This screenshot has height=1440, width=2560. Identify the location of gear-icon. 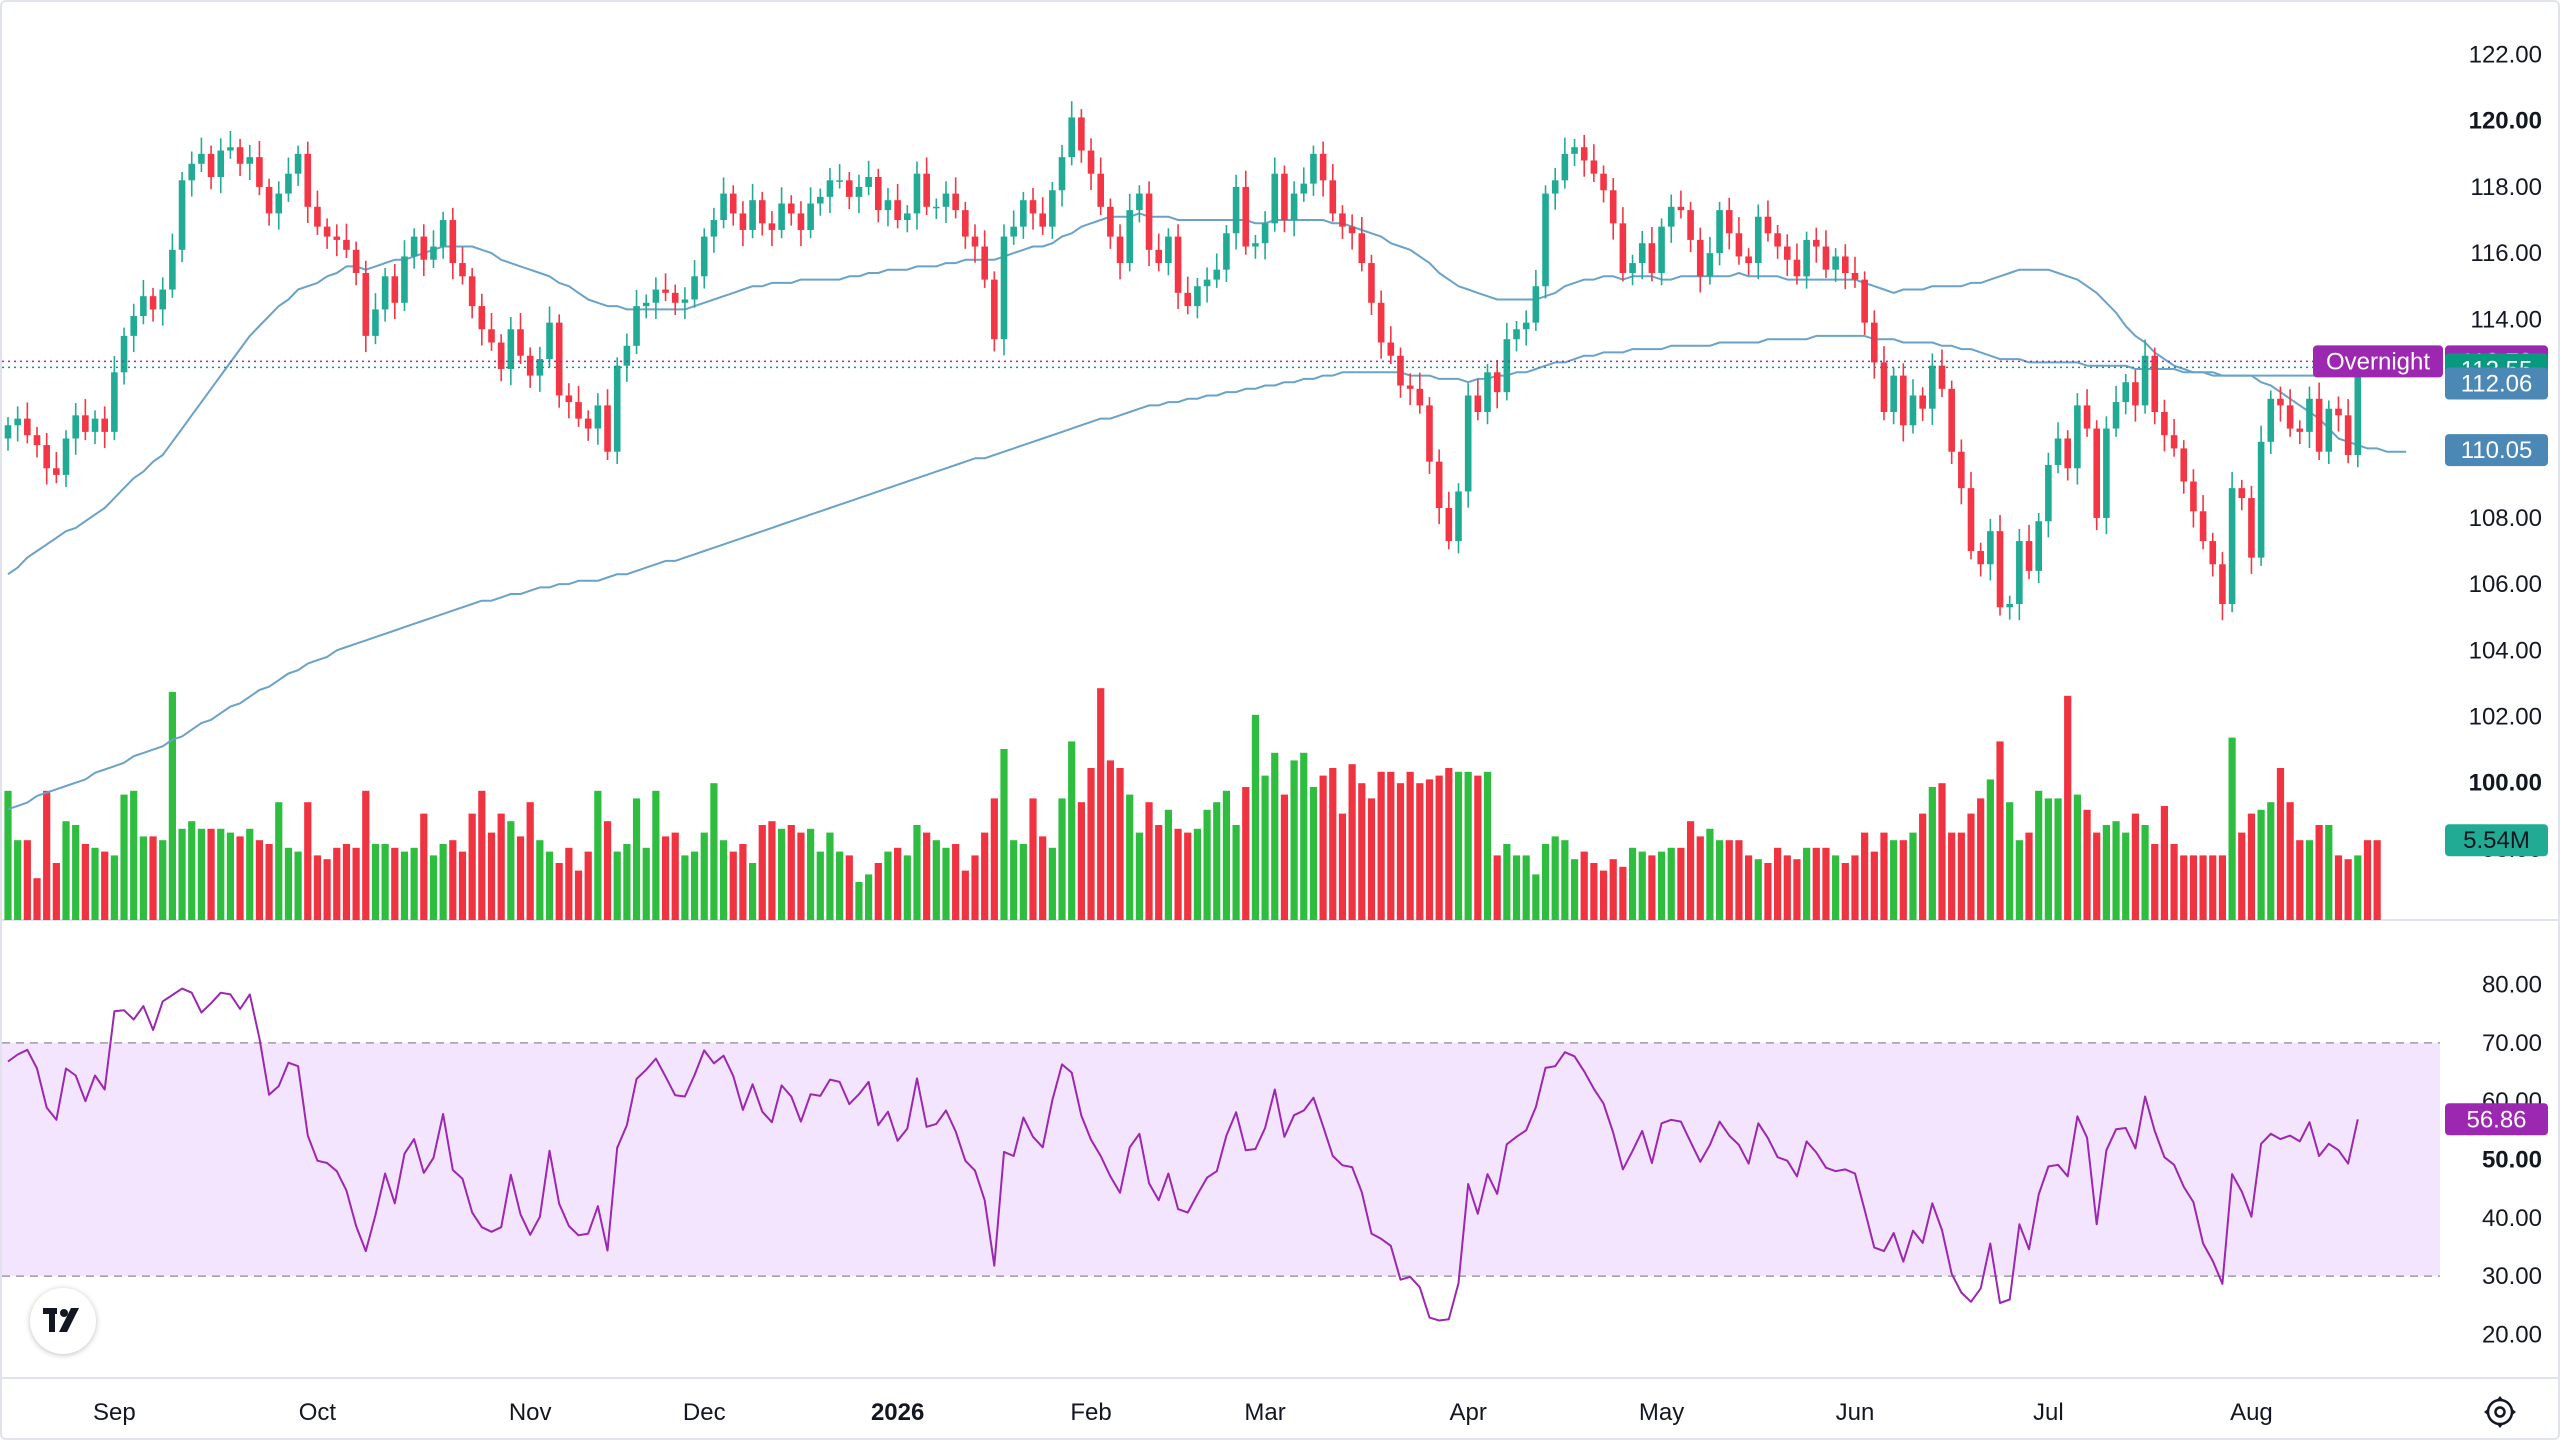
(2500, 1412).